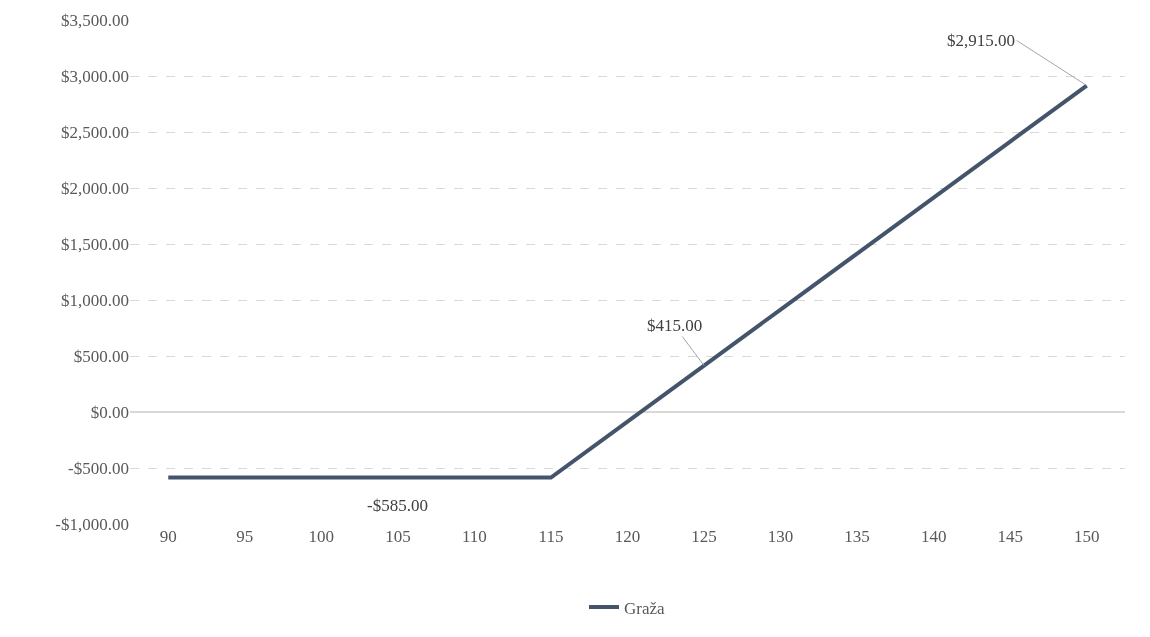 Image resolution: width=1150 pixels, height=637 pixels. I want to click on y-tick-label: -$500.00, so click(98, 468).